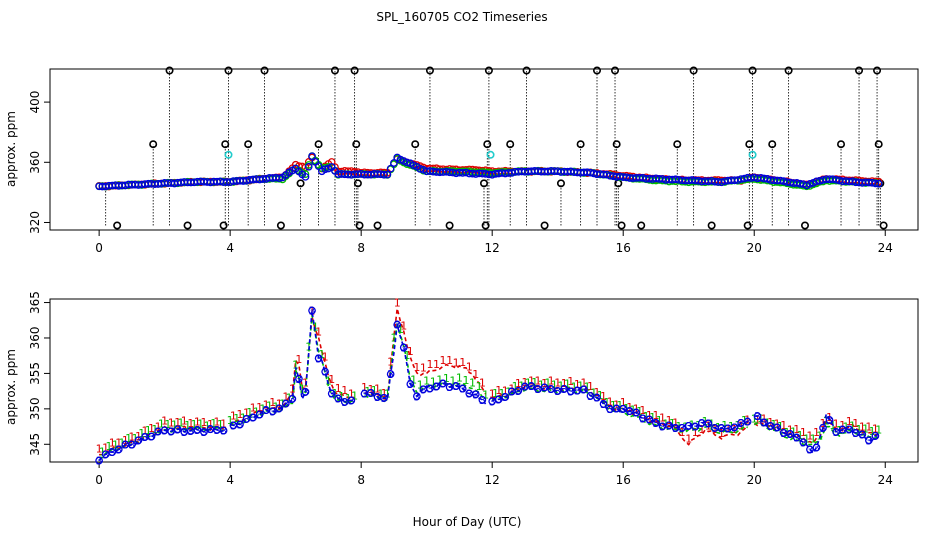 The image size is (936, 540). What do you see at coordinates (490, 154) in the screenshot?
I see `cyan-point` at bounding box center [490, 154].